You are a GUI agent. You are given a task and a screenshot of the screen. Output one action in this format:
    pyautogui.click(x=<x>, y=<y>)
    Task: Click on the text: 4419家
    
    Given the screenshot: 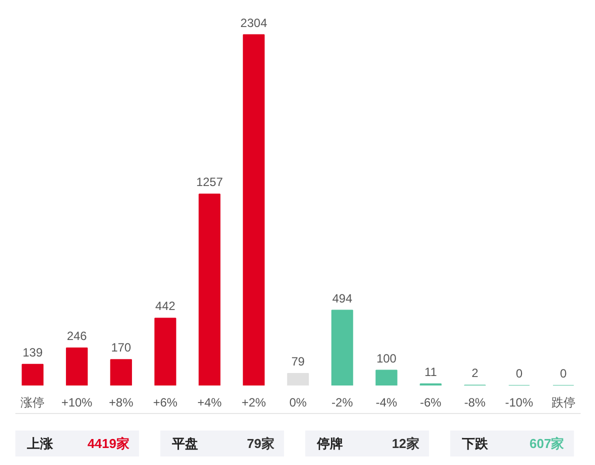 What is the action you would take?
    pyautogui.click(x=108, y=443)
    